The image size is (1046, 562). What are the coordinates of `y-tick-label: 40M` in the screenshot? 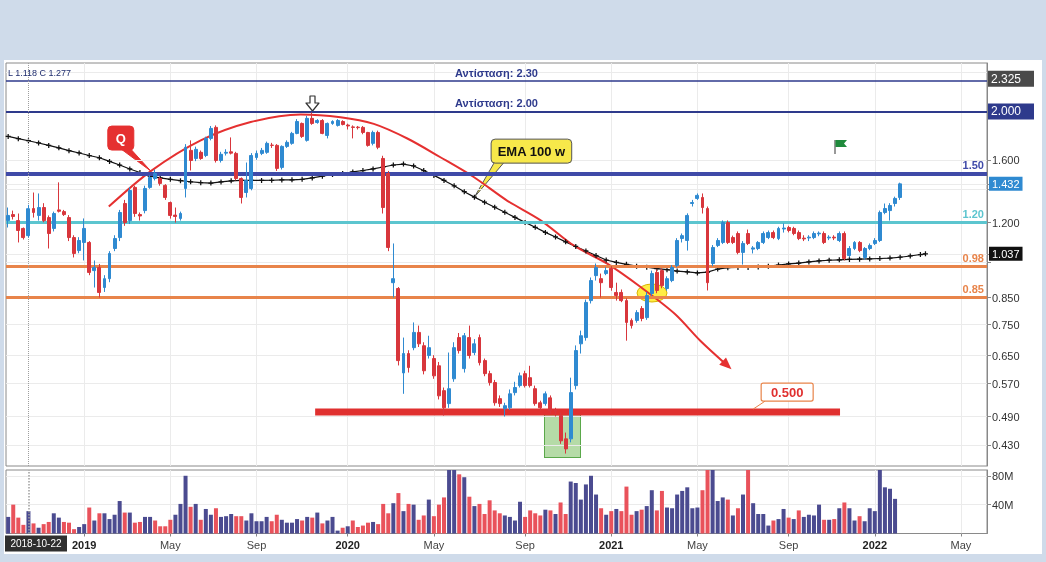 It's located at (1003, 505).